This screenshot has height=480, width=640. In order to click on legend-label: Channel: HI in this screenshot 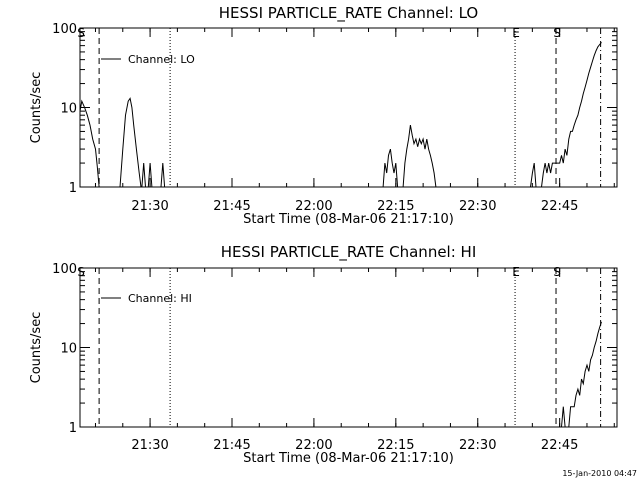, I will do `click(160, 298)`.